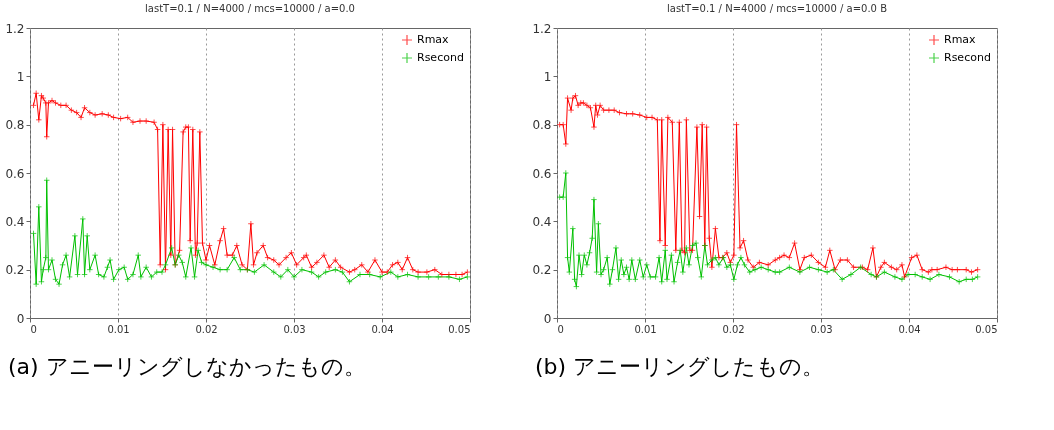 Image resolution: width=1054 pixels, height=430 pixels. What do you see at coordinates (187, 367) in the screenshot?
I see `text: (a) アニーリングしなかったもの。` at bounding box center [187, 367].